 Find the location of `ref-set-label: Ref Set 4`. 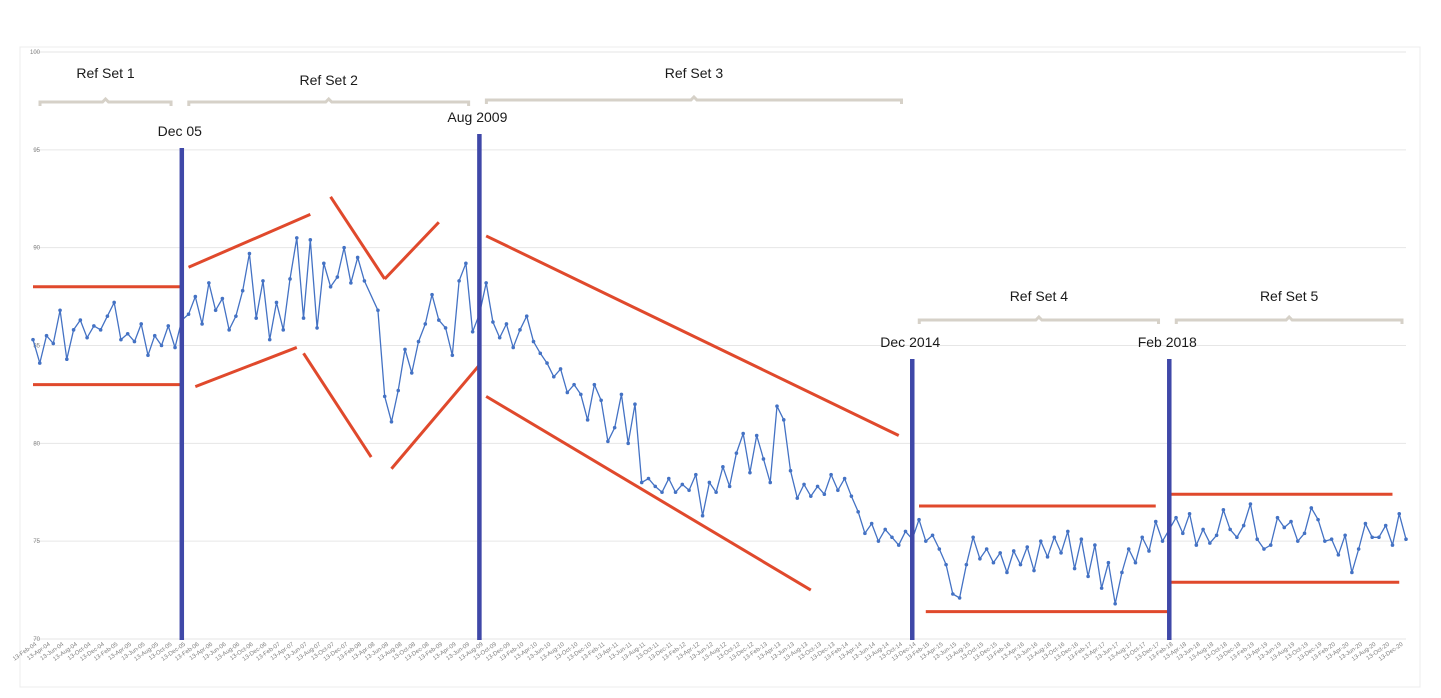

ref-set-label: Ref Set 4 is located at coordinates (1039, 296).